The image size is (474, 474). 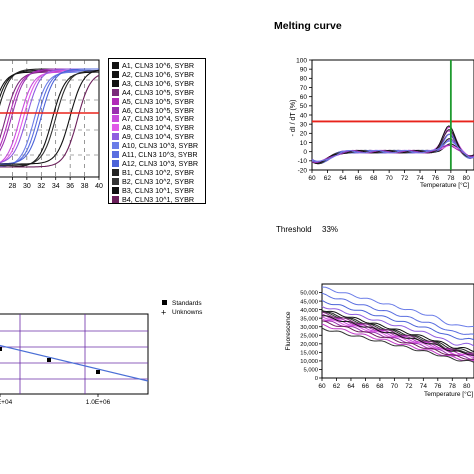 I want to click on legend-item: A4, CLN3 10^5, SYBR, so click(x=153, y=93).